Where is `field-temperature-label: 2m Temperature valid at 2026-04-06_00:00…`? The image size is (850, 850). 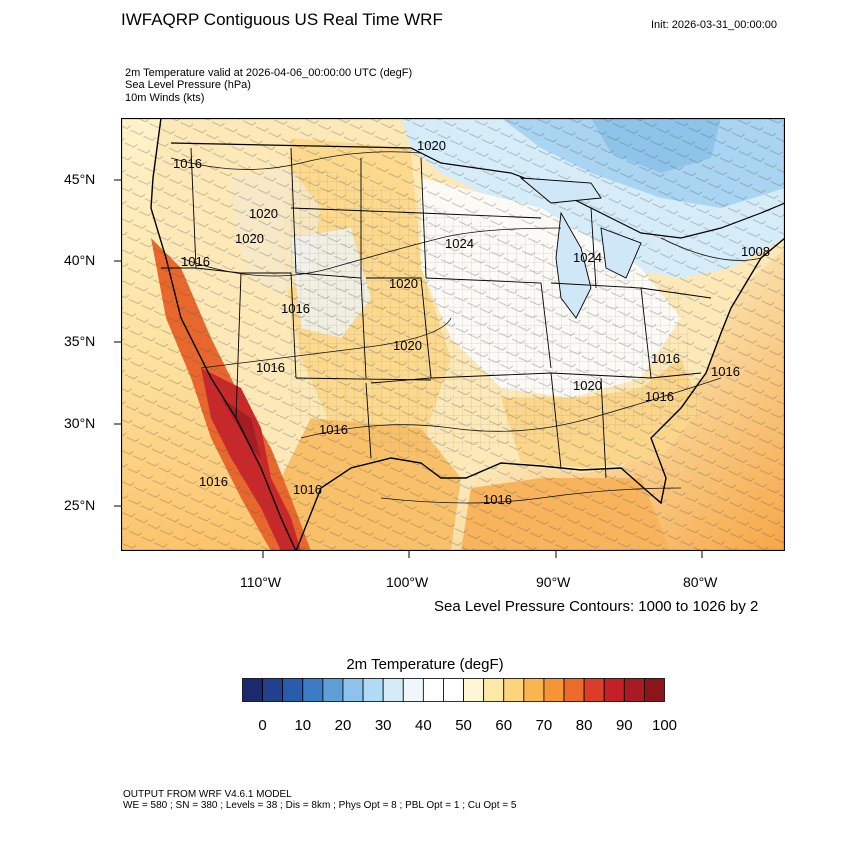
field-temperature-label: 2m Temperature valid at 2026-04-06_00:00… is located at coordinates (269, 73).